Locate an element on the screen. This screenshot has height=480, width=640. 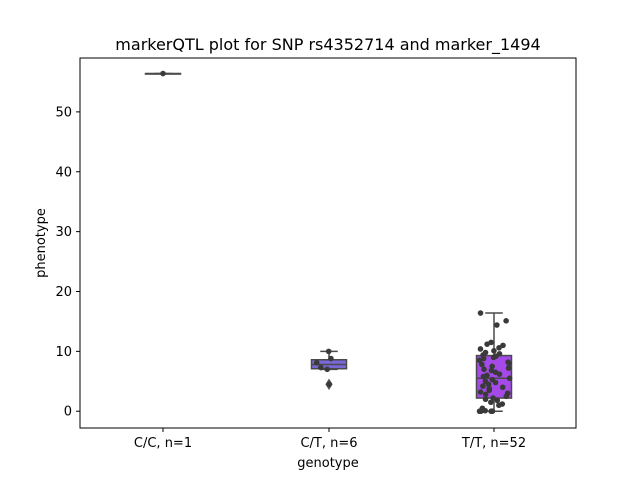
y-tick-label-10: 10 is located at coordinates (63, 352).